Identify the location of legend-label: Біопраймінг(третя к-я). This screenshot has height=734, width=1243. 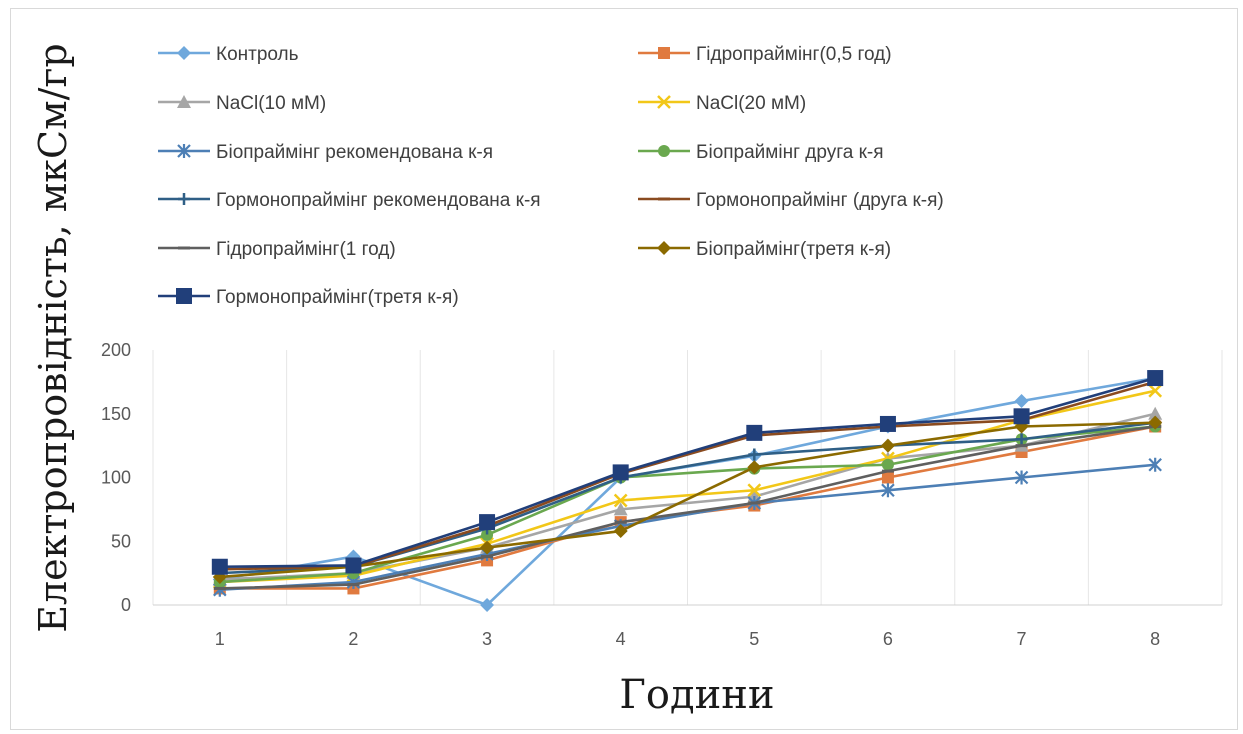
(793, 249).